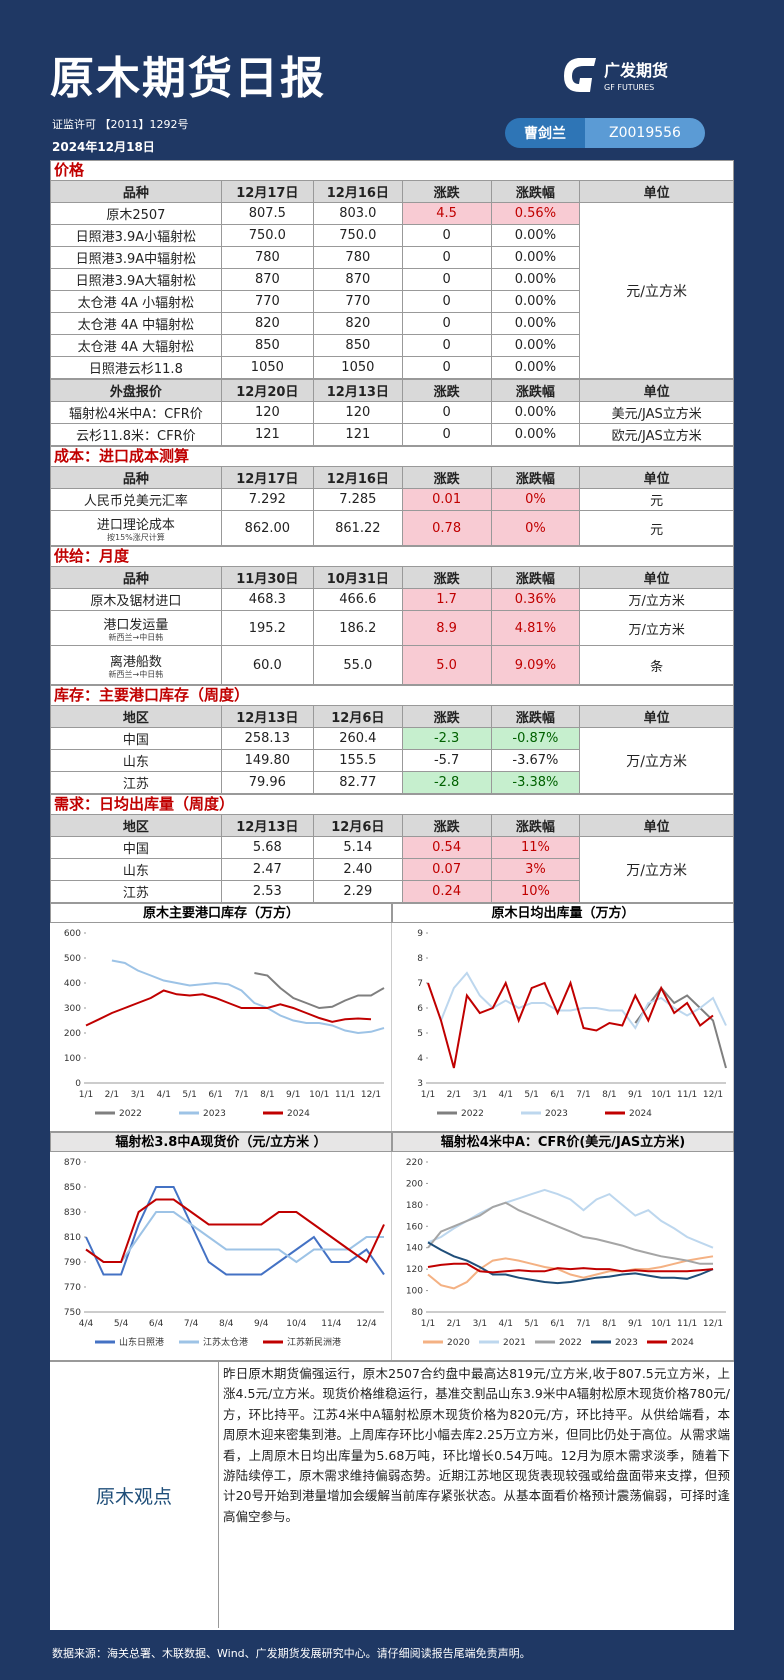 Image resolution: width=784 pixels, height=1680 pixels. Describe the element at coordinates (446, 782) in the screenshot. I see `value-cell: -2.8` at that location.